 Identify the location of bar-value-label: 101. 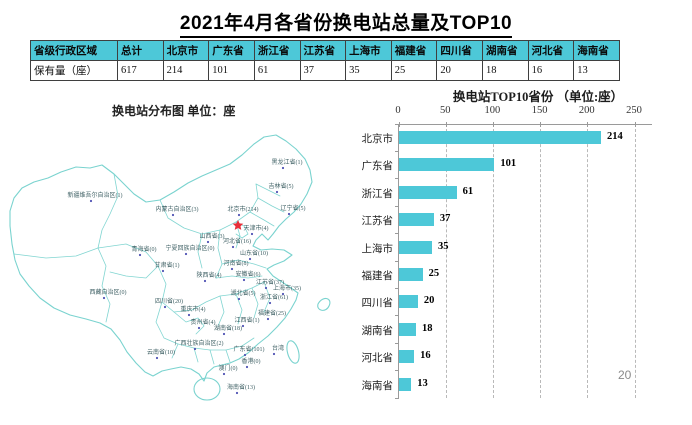
(508, 164).